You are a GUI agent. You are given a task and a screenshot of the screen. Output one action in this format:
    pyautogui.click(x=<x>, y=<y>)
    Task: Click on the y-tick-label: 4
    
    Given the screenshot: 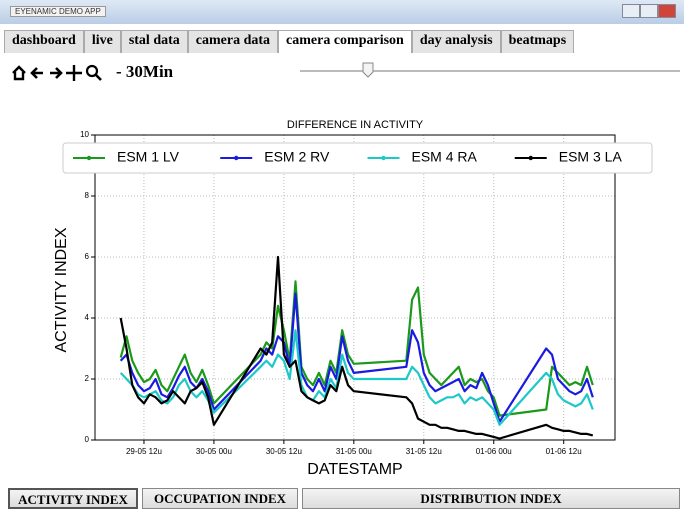 What is the action you would take?
    pyautogui.click(x=87, y=317)
    